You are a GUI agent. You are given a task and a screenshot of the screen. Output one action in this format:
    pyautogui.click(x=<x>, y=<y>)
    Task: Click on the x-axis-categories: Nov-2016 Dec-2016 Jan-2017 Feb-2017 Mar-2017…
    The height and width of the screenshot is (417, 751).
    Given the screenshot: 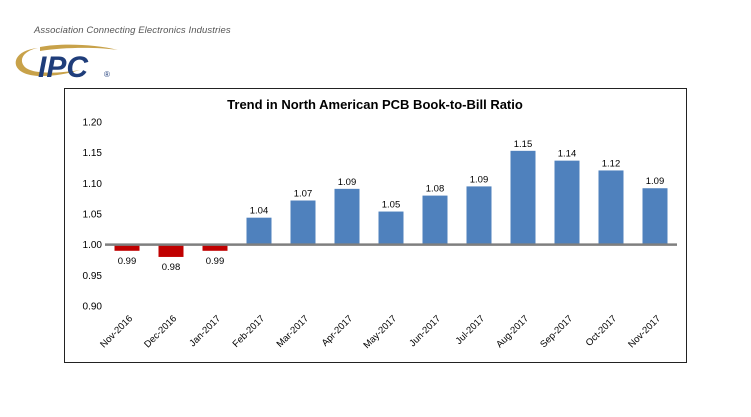 What is the action you would take?
    pyautogui.click(x=380, y=332)
    